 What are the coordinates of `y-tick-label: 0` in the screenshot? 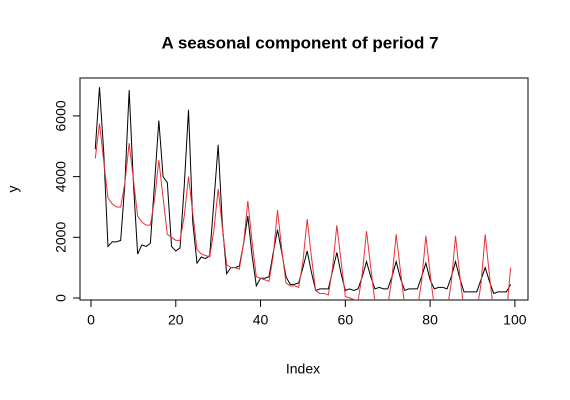 It's located at (61, 298).